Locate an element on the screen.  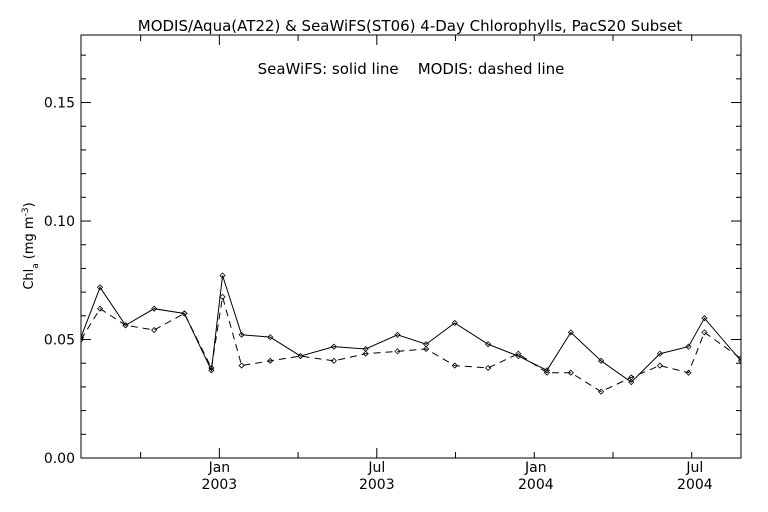
y-label-sup: -3 is located at coordinates (26, 211).